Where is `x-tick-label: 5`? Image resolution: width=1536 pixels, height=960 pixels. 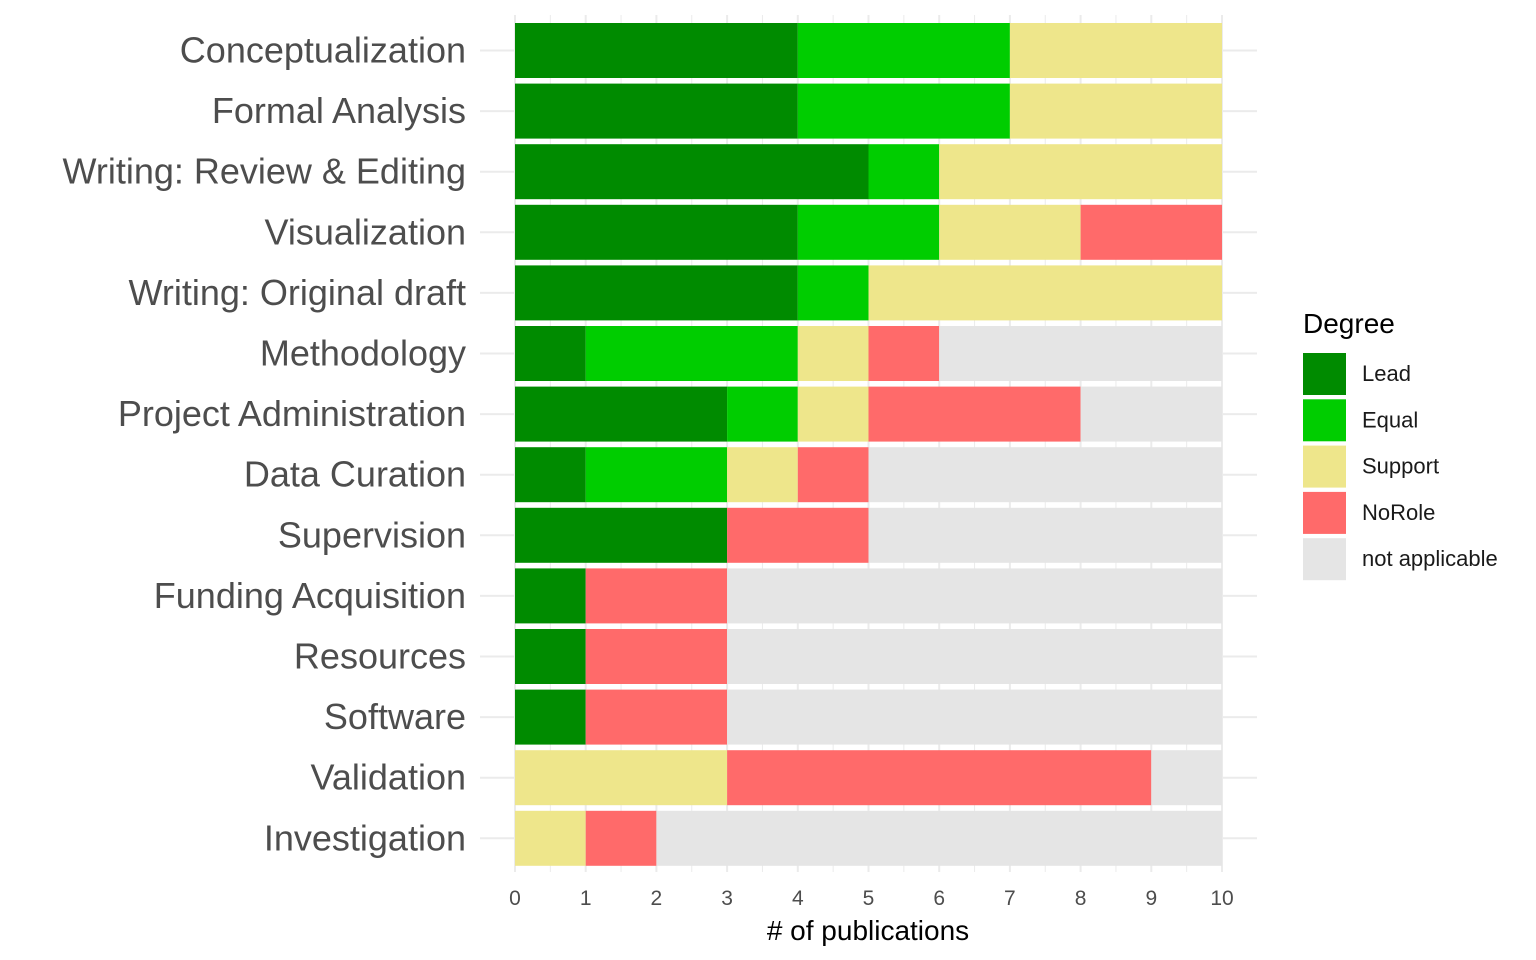
x-tick-label: 5 is located at coordinates (869, 898).